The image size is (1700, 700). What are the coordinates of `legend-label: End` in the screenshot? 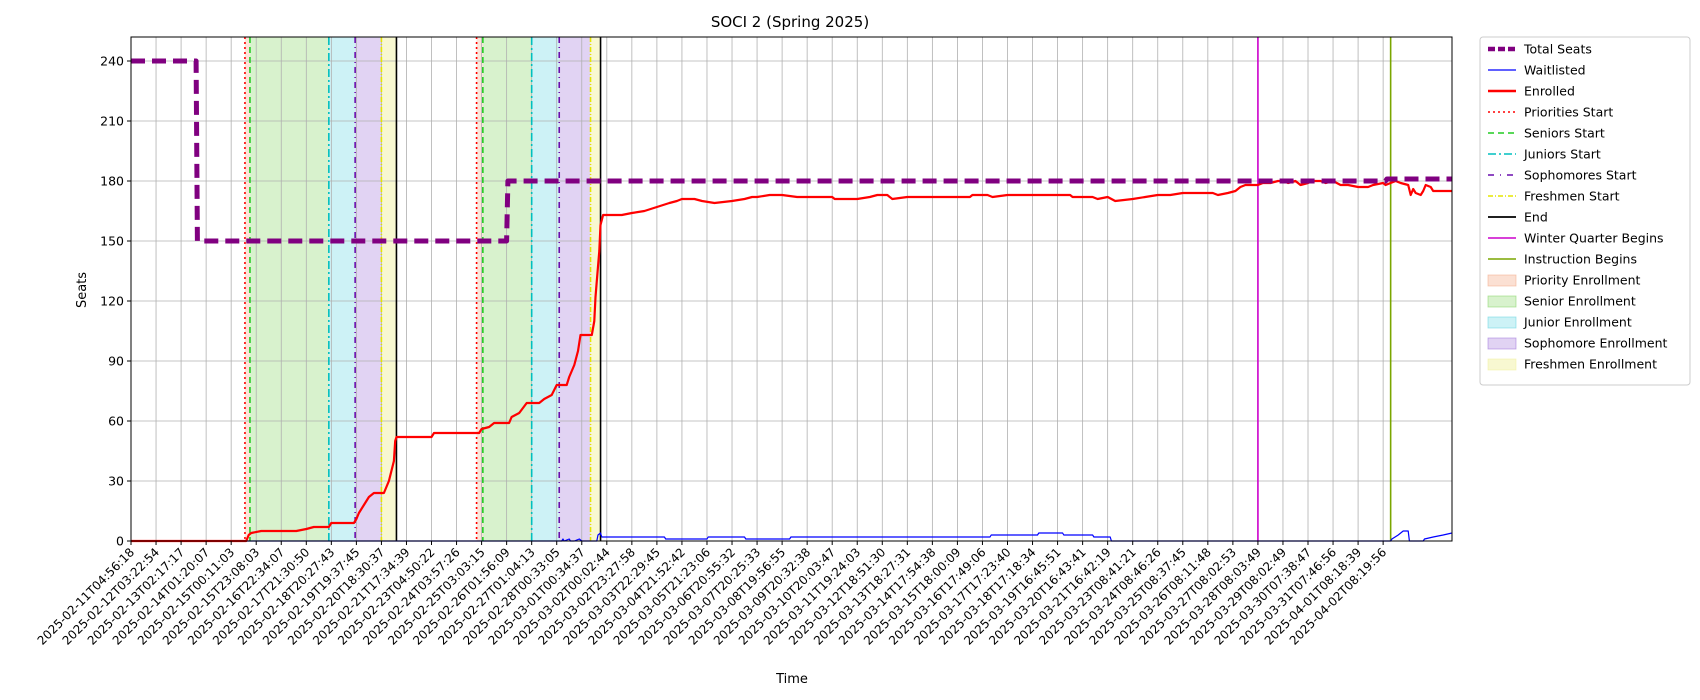 It's located at (1536, 217).